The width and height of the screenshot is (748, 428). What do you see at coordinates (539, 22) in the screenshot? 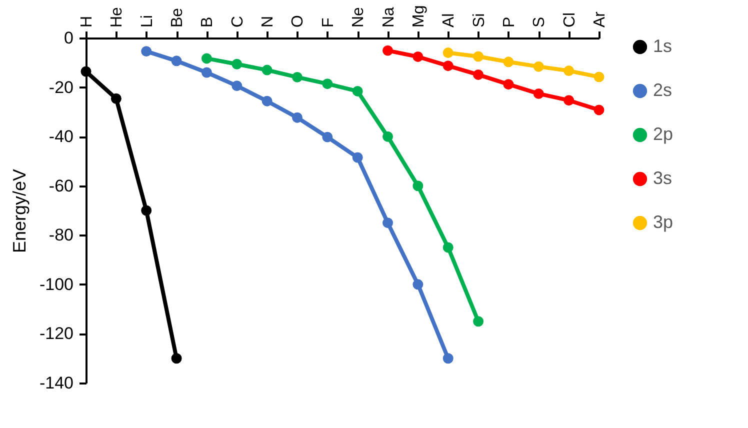
I see `x-tick-label: S` at bounding box center [539, 22].